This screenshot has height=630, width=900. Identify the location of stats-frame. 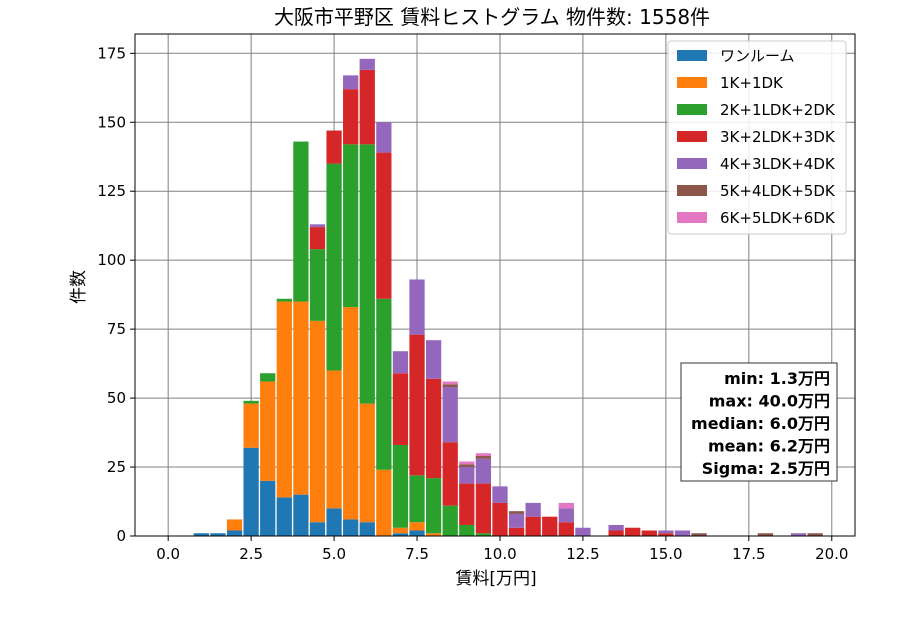
(759, 422).